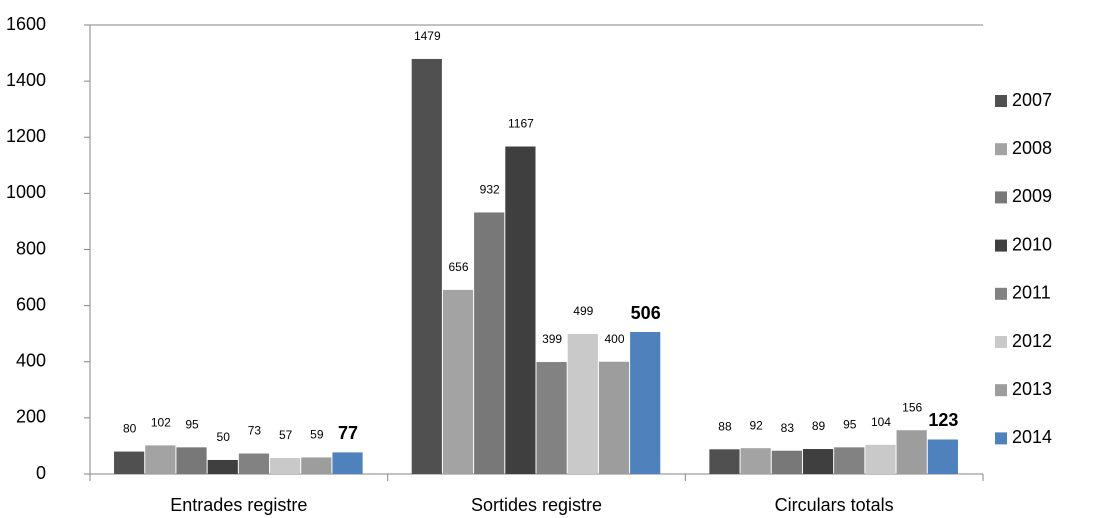 This screenshot has width=1102, height=518. I want to click on value-label: 156, so click(912, 407).